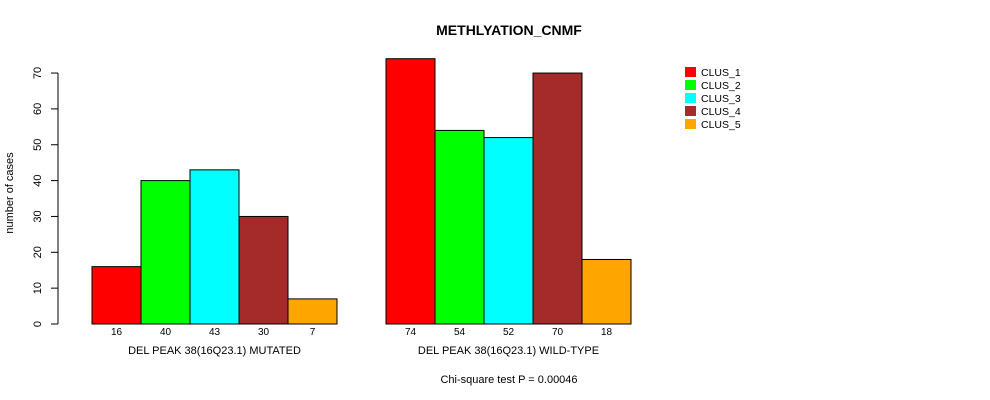 The height and width of the screenshot is (400, 990). What do you see at coordinates (38, 180) in the screenshot?
I see `y-tick-label: 40` at bounding box center [38, 180].